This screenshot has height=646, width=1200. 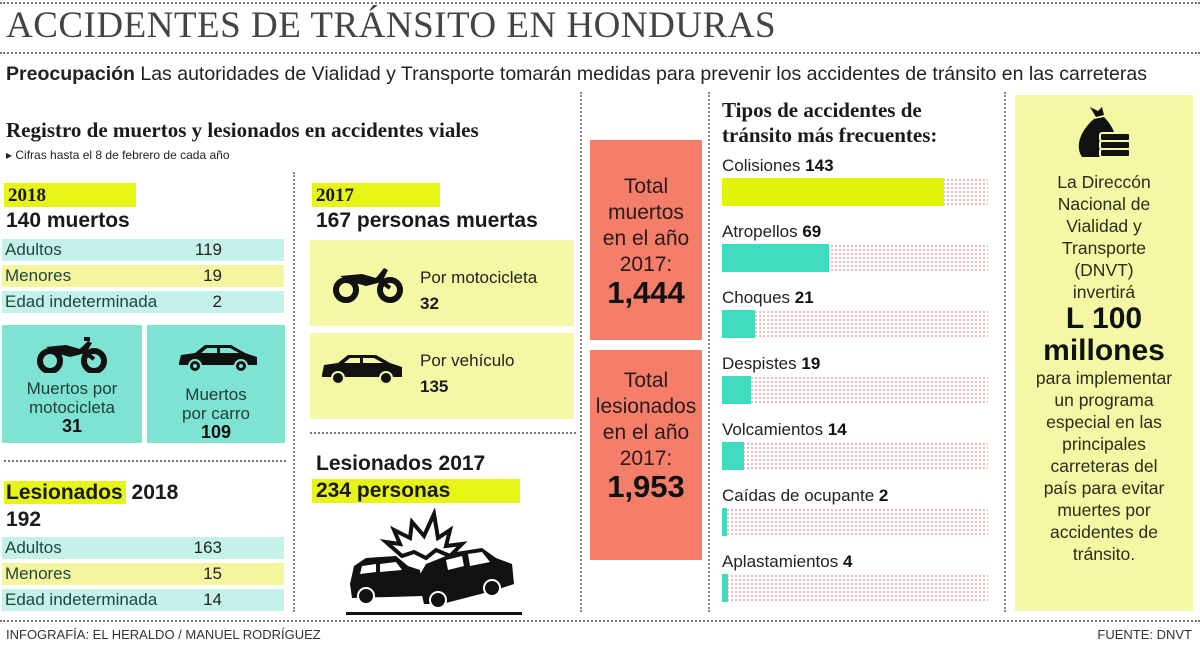 What do you see at coordinates (143, 574) in the screenshot?
I see `table-row: Menores 15` at bounding box center [143, 574].